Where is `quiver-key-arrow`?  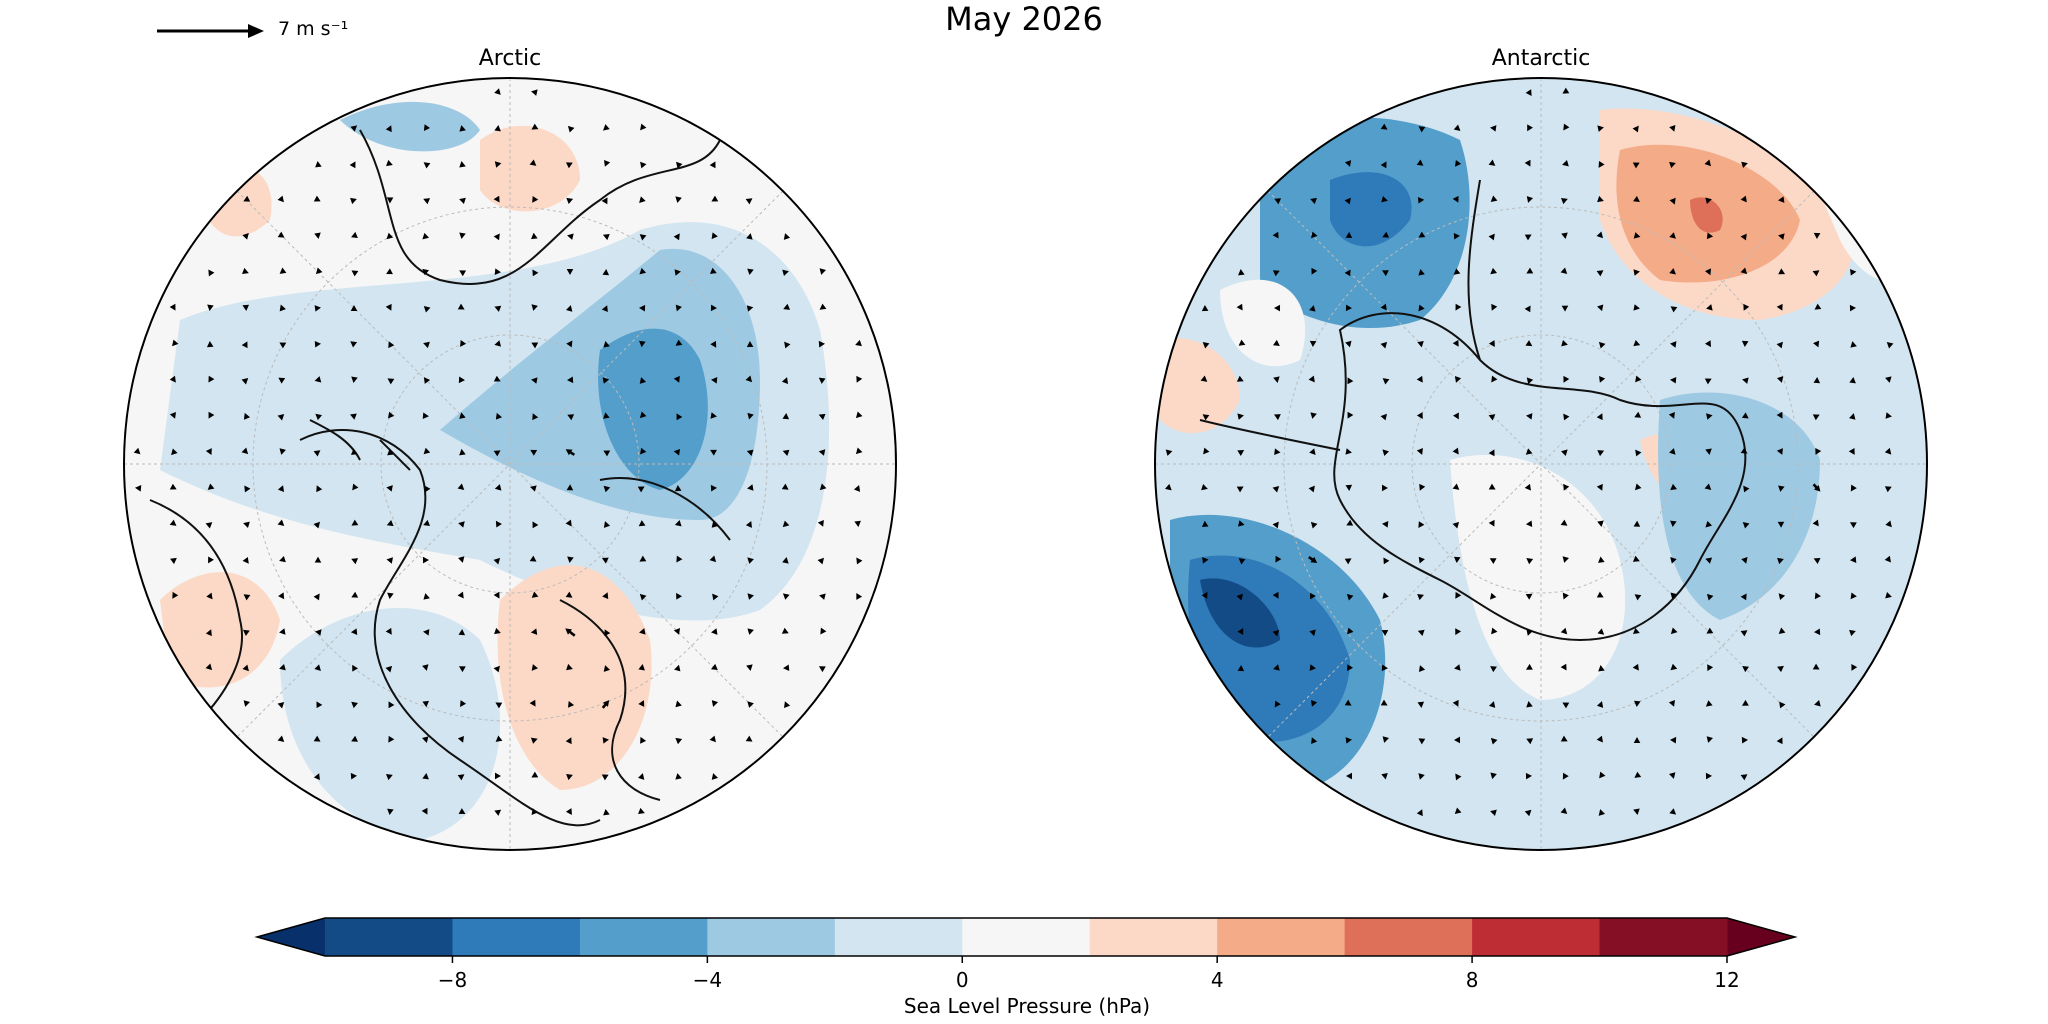
quiver-key-arrow is located at coordinates (210, 31).